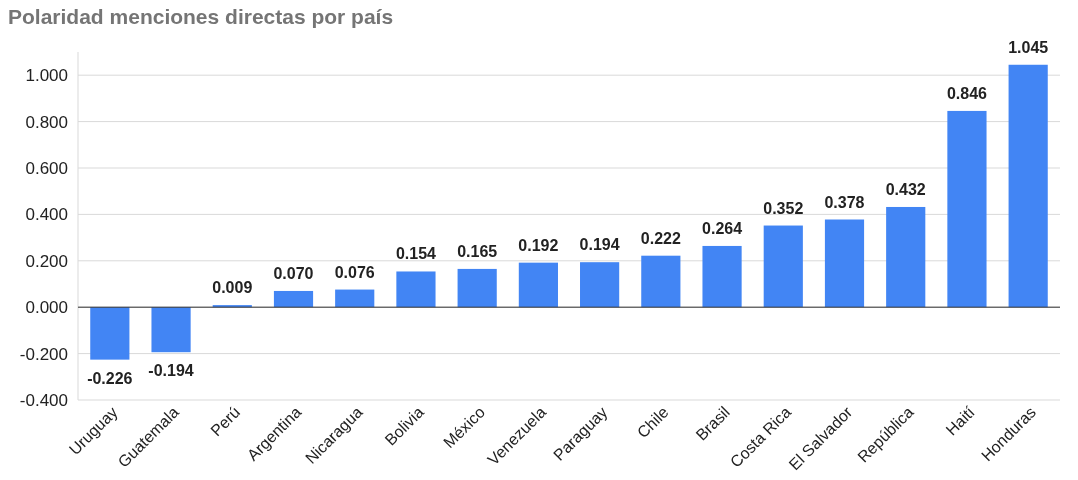  Describe the element at coordinates (46, 308) in the screenshot. I see `y-tick-label: 0.000` at that location.